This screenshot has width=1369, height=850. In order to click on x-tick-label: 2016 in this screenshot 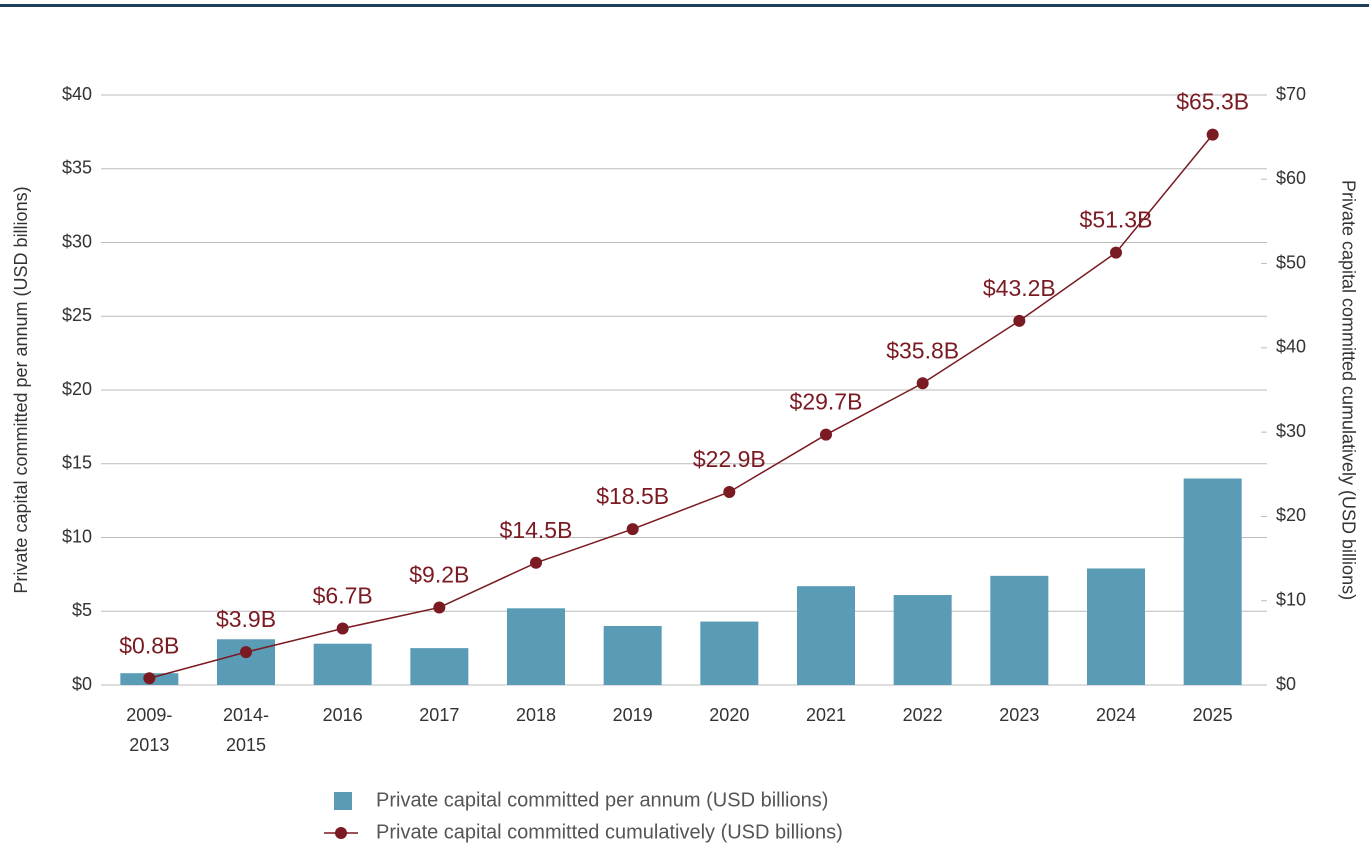, I will do `click(343, 715)`.